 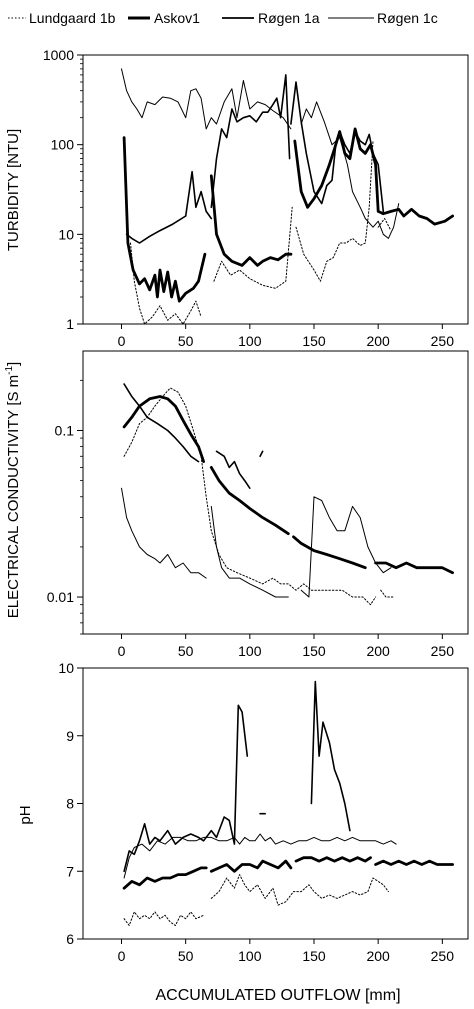 What do you see at coordinates (25, 814) in the screenshot?
I see `ph-y-axis-label: pH` at bounding box center [25, 814].